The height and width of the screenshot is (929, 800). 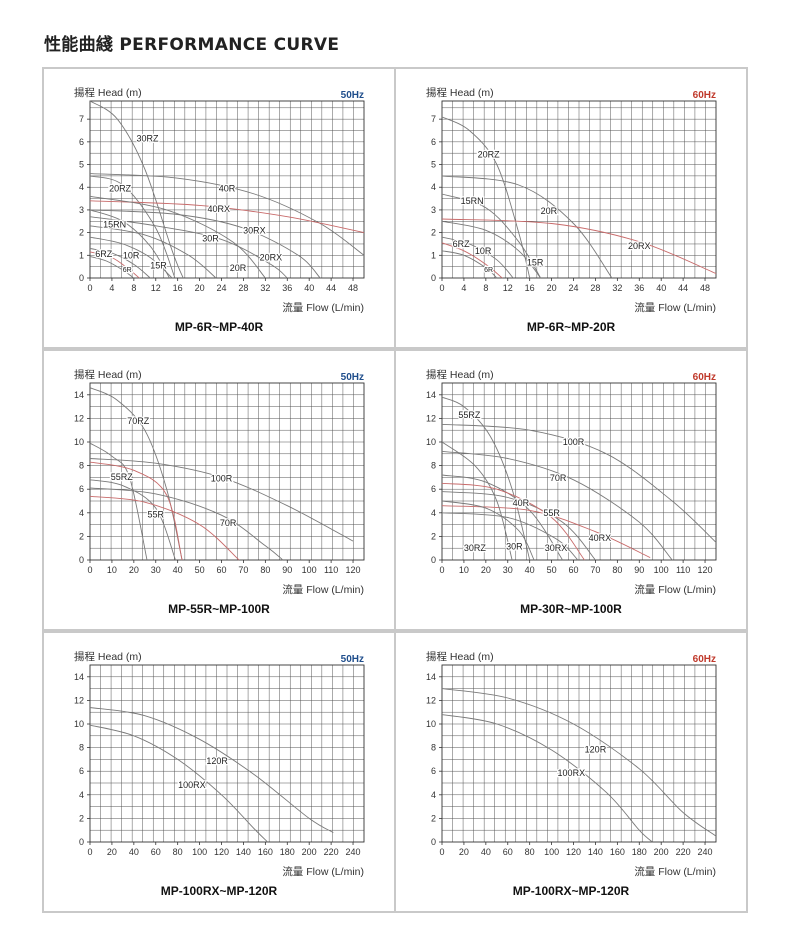 What do you see at coordinates (228, 523) in the screenshot?
I see `series-label-70r: 70R` at bounding box center [228, 523].